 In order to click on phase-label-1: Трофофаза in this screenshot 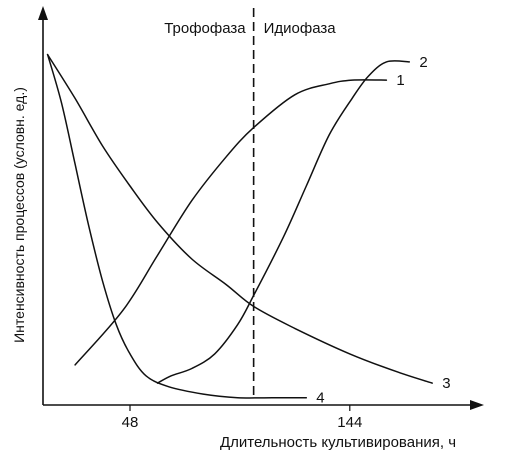, I will do `click(205, 28)`.